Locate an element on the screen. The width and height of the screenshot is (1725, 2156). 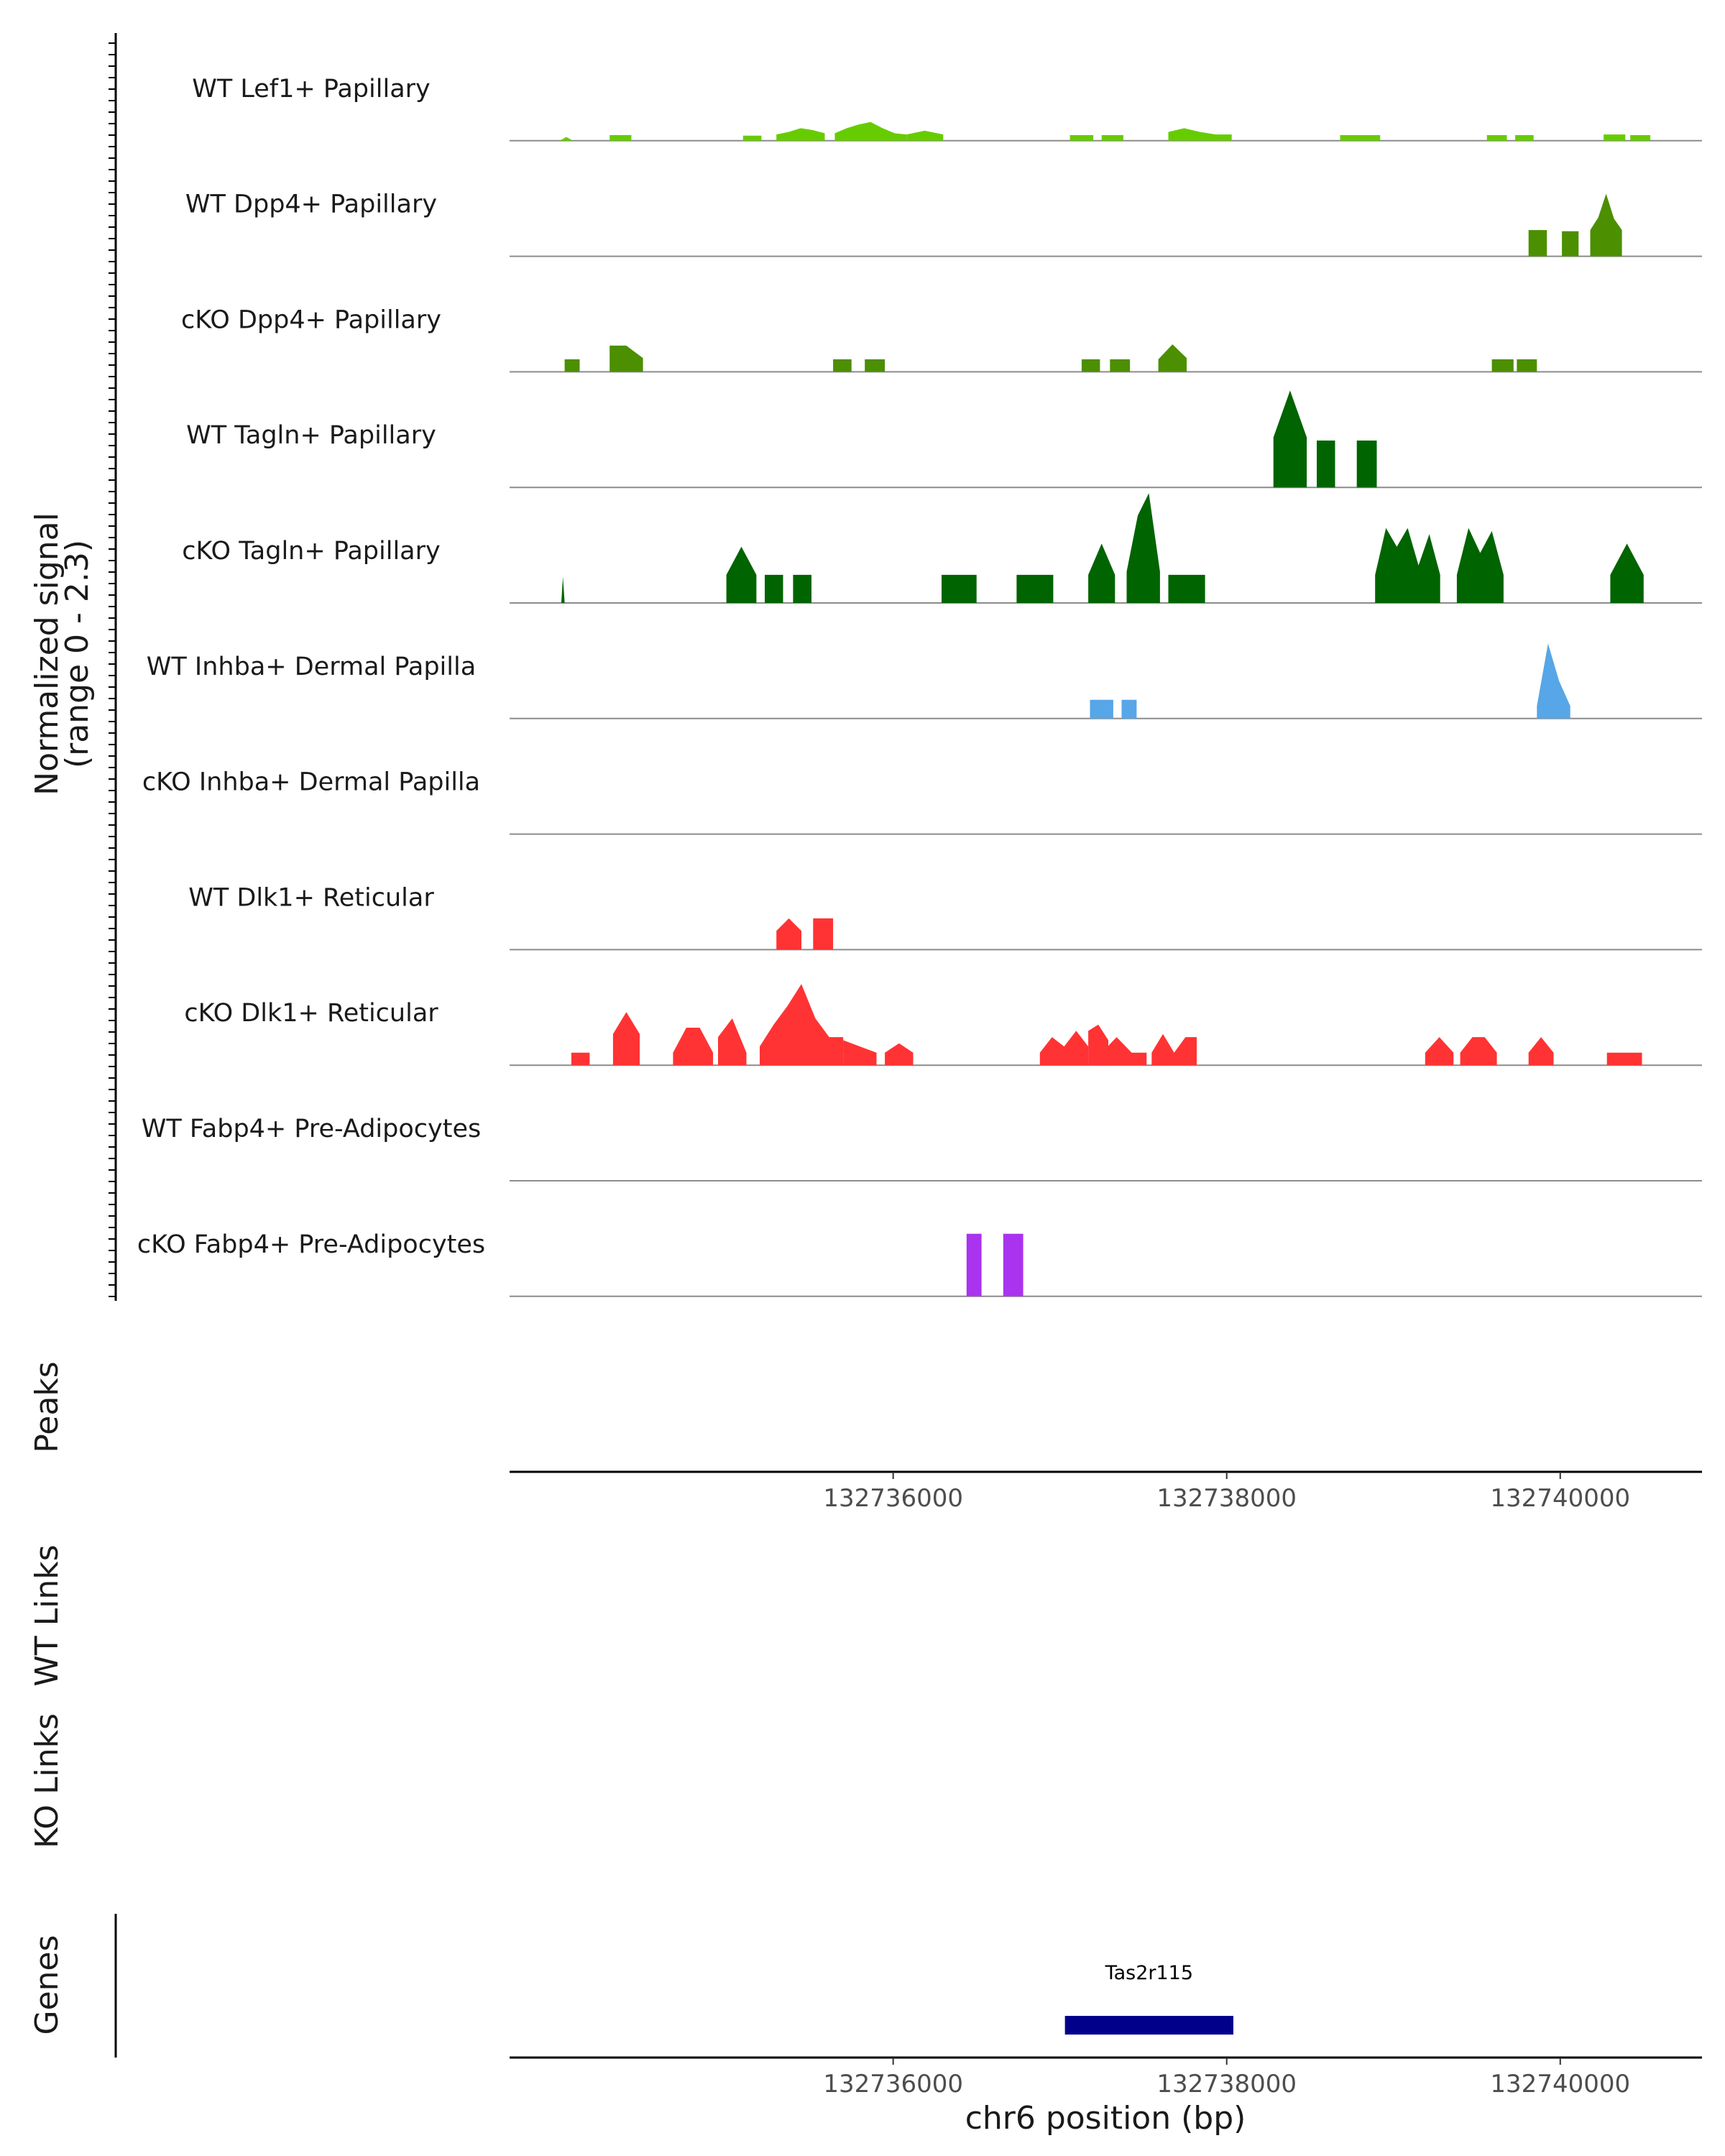
track-7: cKO Inhba+ Dermal Papilla is located at coordinates (922, 801).